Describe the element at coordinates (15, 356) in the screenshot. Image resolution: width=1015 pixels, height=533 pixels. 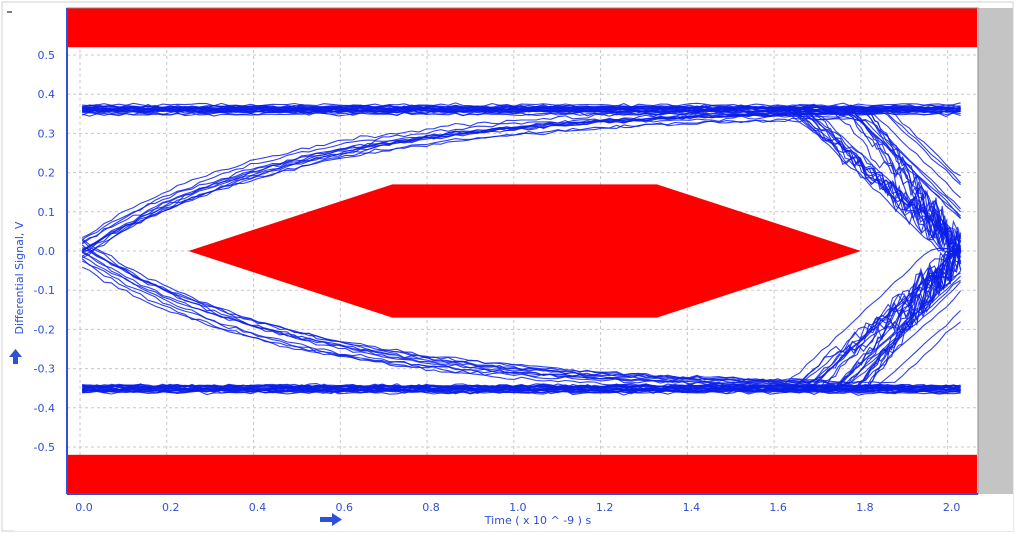
I see `y-axis-arrow-icon` at that location.